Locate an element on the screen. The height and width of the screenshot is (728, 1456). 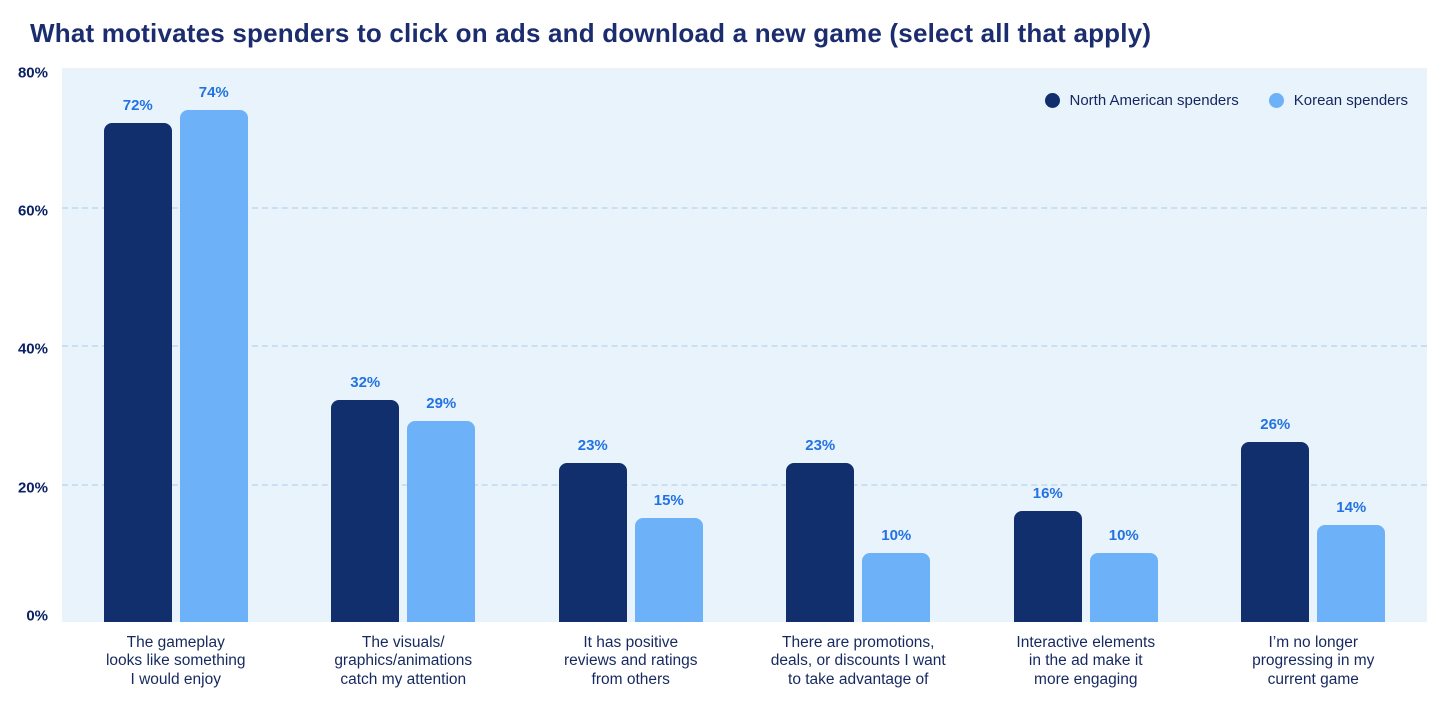
legend-item-north-american: North American spenders is located at coordinates (1141, 100).